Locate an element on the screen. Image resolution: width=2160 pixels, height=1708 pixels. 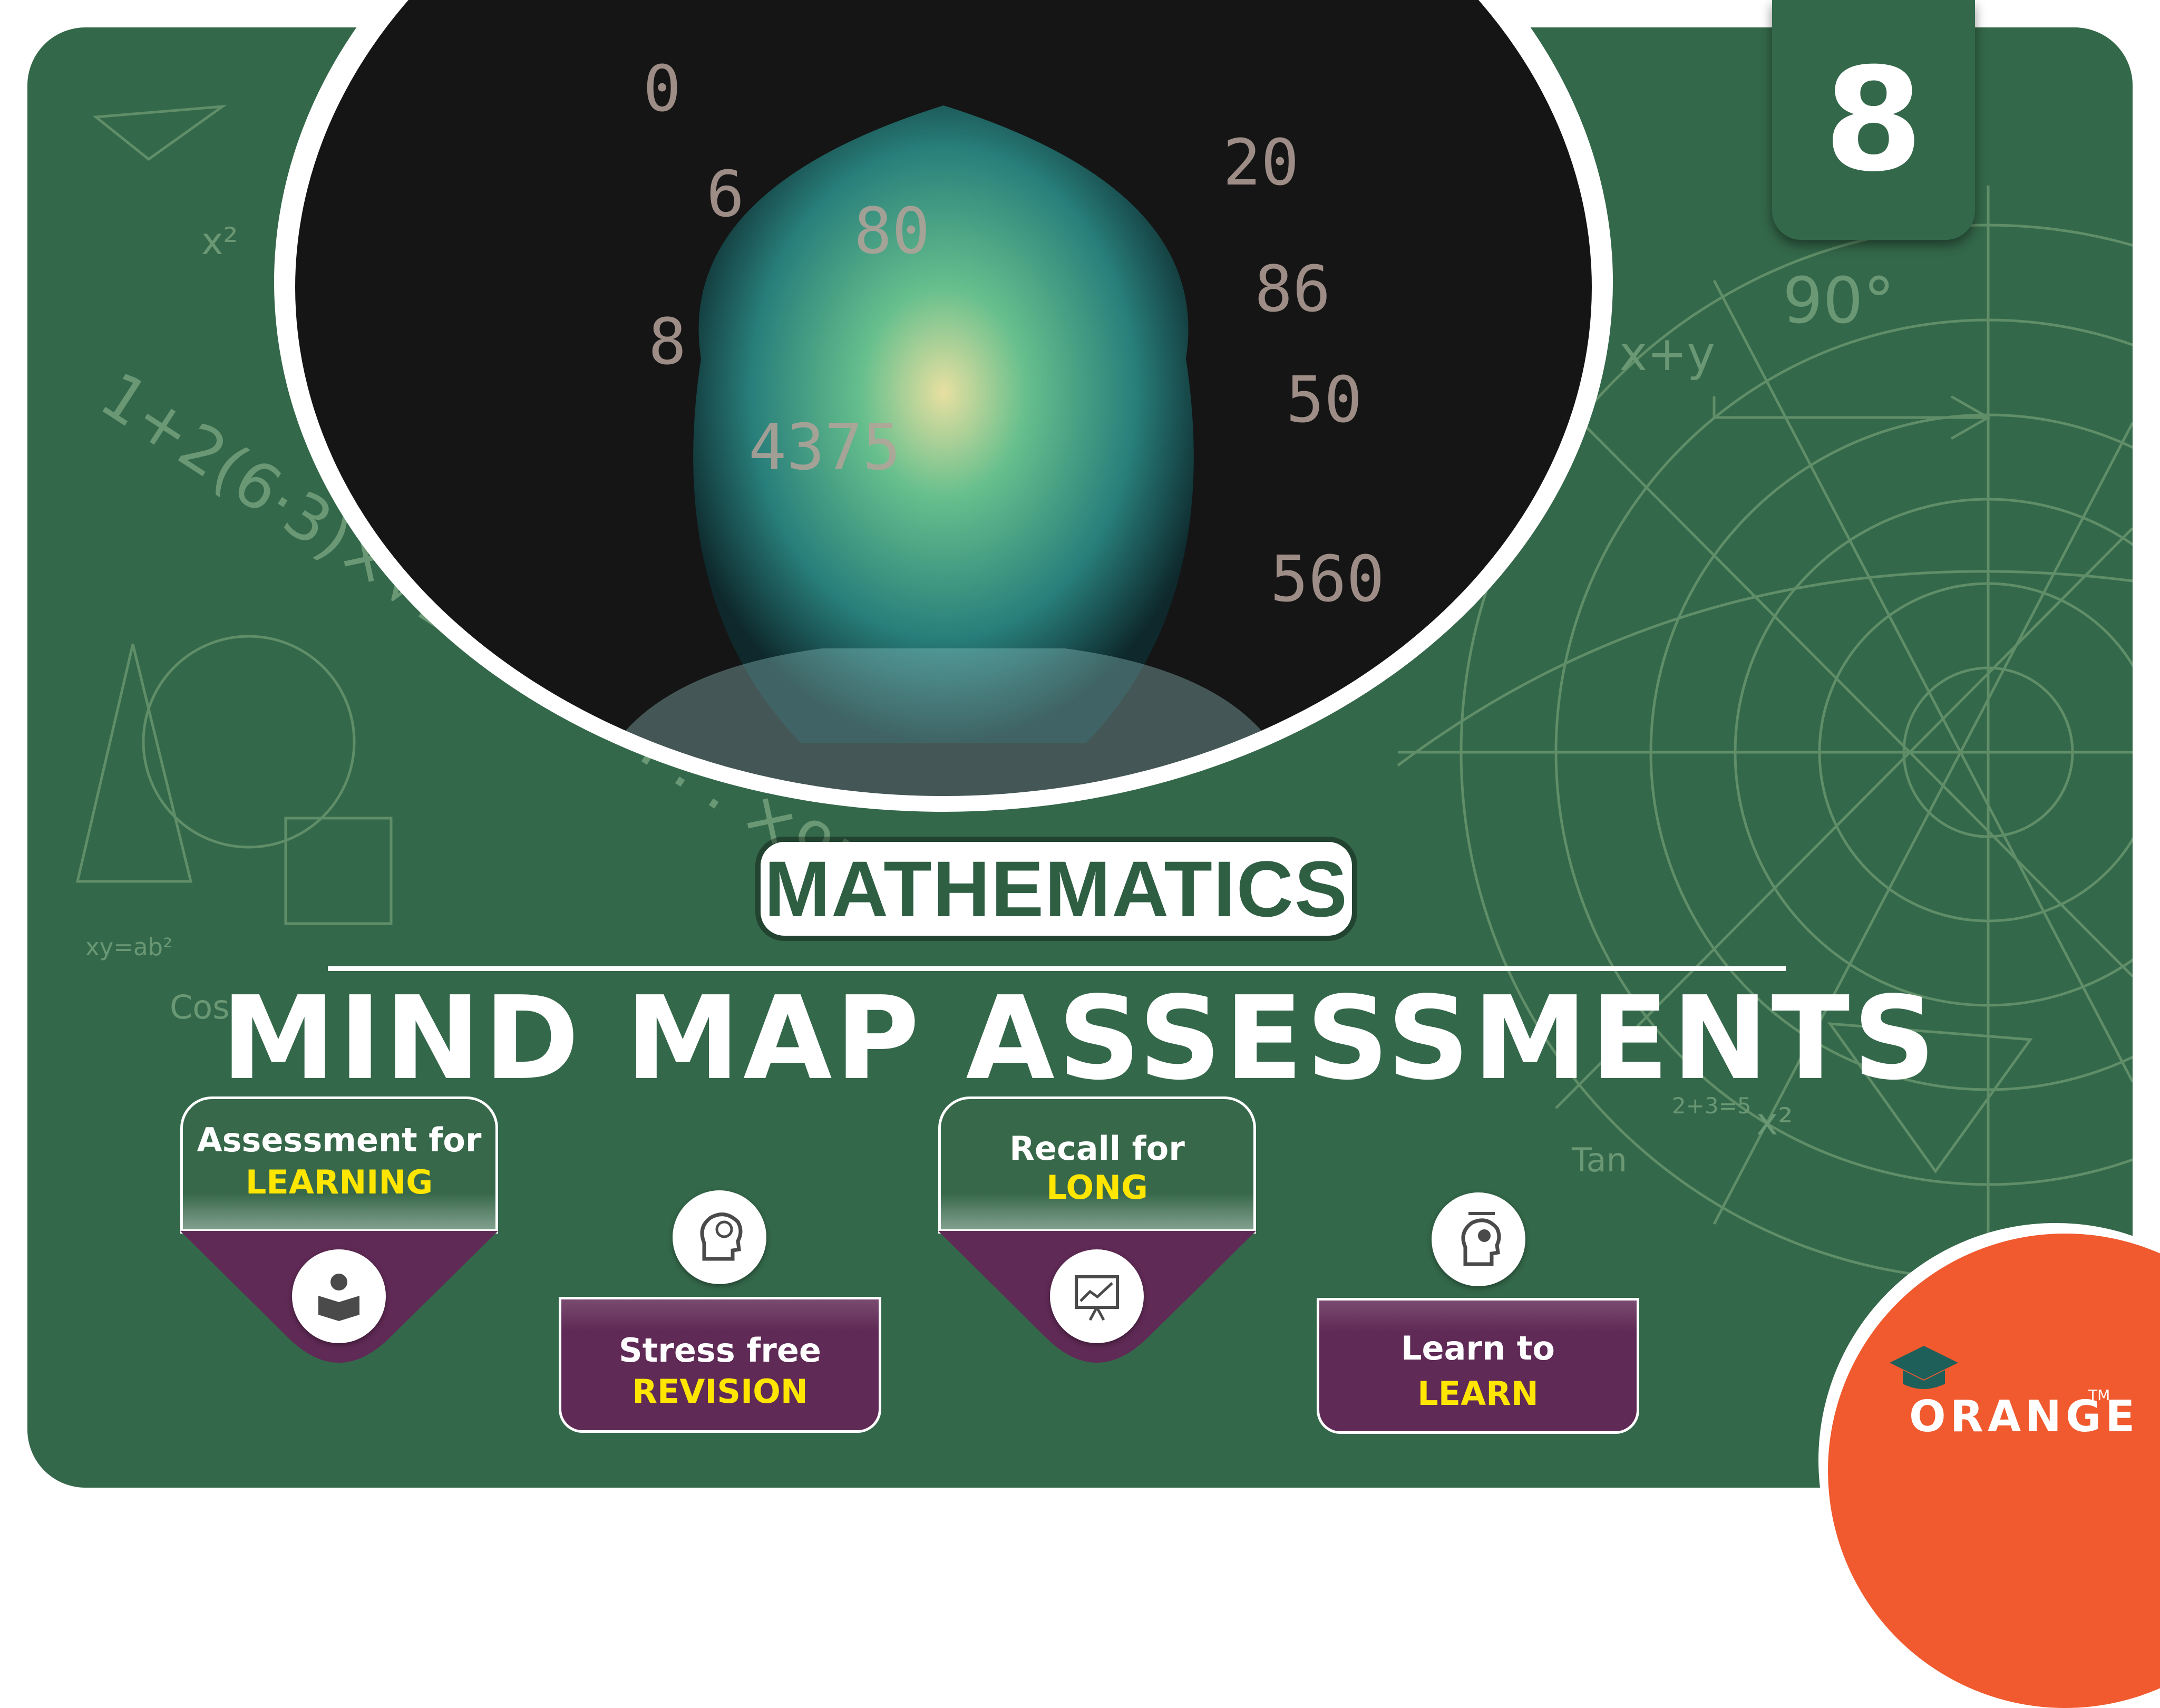
tan-doodle: Tan is located at coordinates (1599, 1160).